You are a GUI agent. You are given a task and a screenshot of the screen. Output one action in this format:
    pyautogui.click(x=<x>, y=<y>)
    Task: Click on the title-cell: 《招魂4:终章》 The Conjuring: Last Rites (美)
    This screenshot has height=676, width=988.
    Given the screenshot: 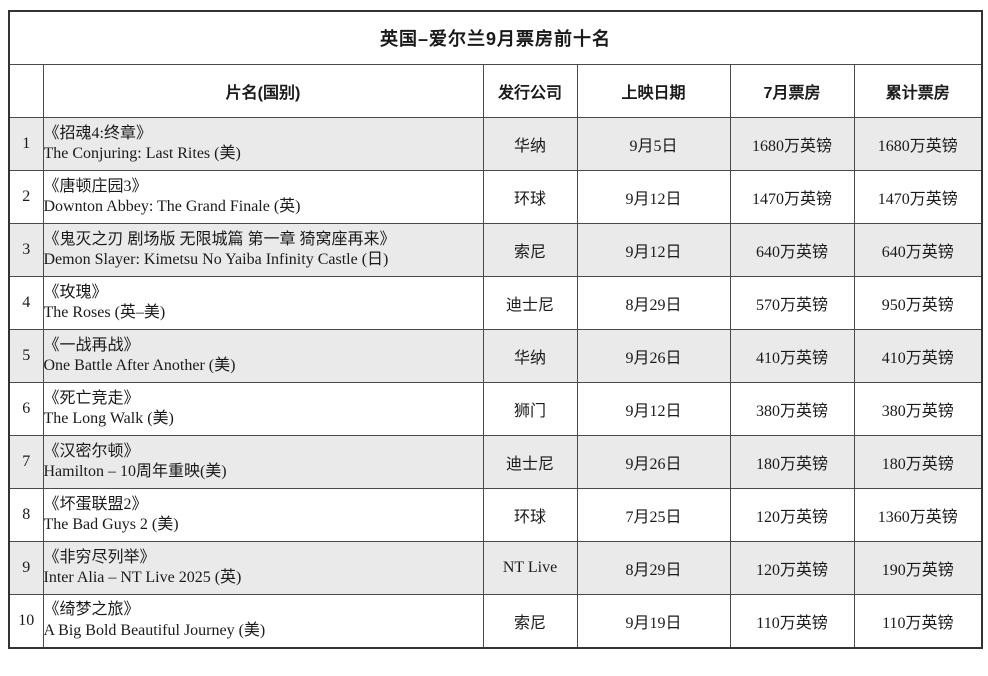 What is the action you would take?
    pyautogui.click(x=263, y=144)
    